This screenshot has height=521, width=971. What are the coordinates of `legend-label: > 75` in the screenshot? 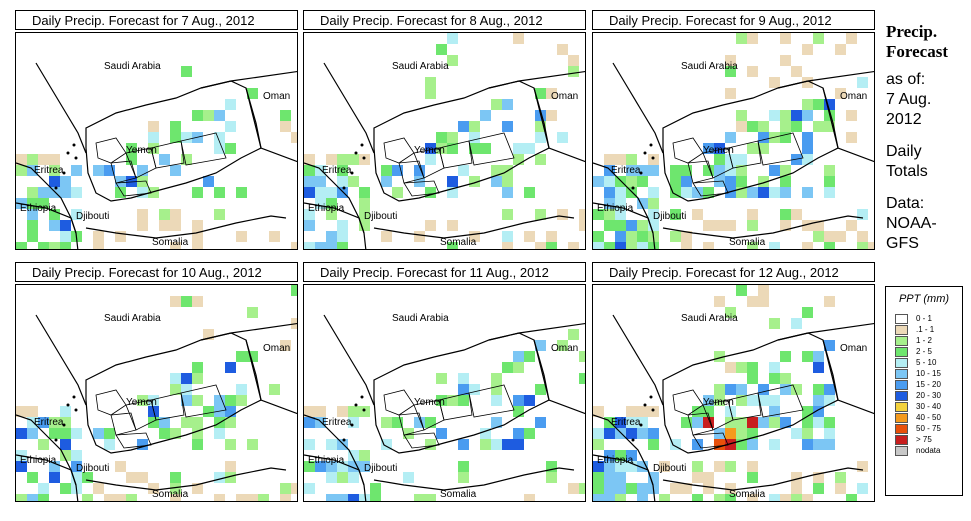 It's located at (924, 439).